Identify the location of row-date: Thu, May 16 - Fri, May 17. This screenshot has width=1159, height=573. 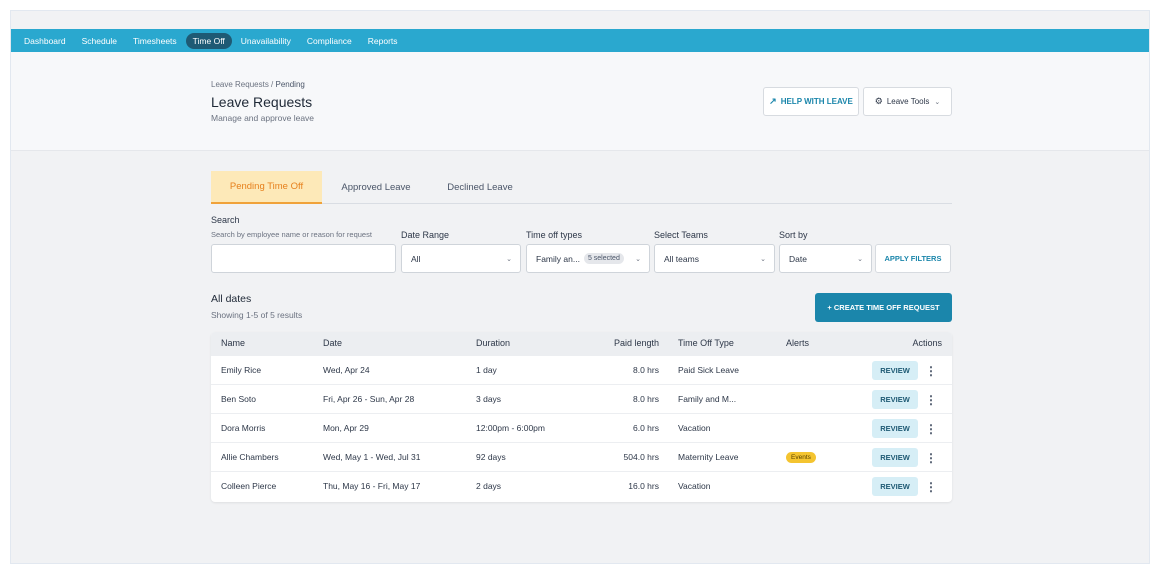
(372, 486).